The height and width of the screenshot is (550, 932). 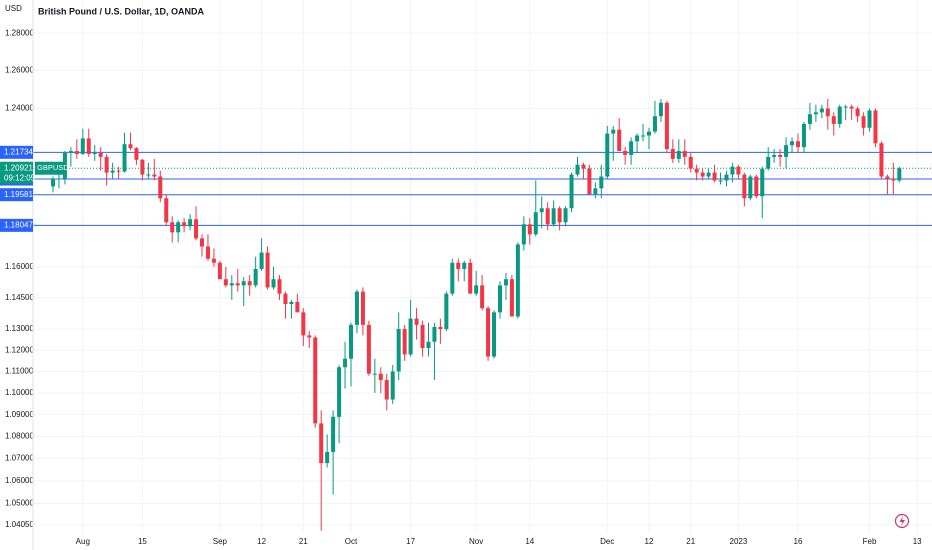 I want to click on x-tick-label: 2023, so click(x=739, y=541).